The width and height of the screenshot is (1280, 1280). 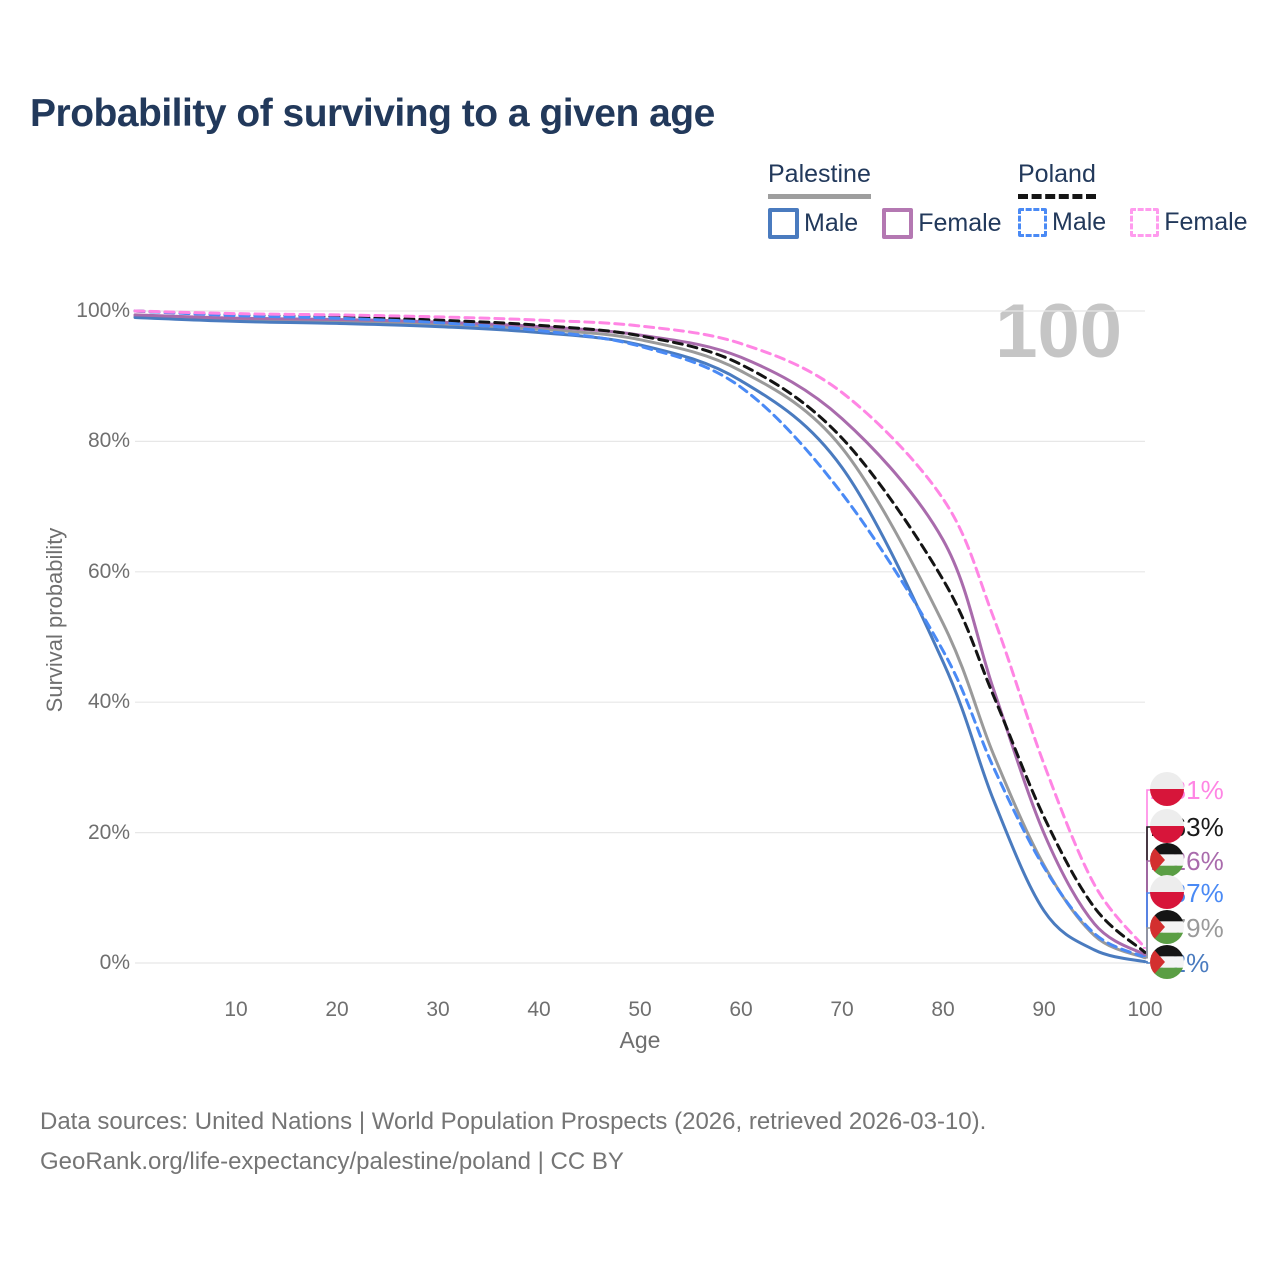 I want to click on x-tick-label: 60, so click(x=741, y=1009).